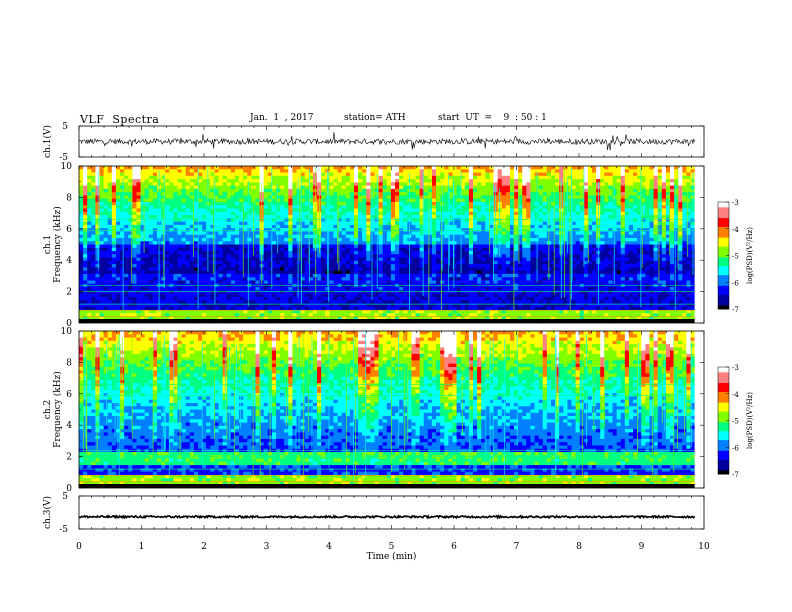  Describe the element at coordinates (47, 141) in the screenshot. I see `ch1-waveform-ylabel: ch.1(V)` at that location.